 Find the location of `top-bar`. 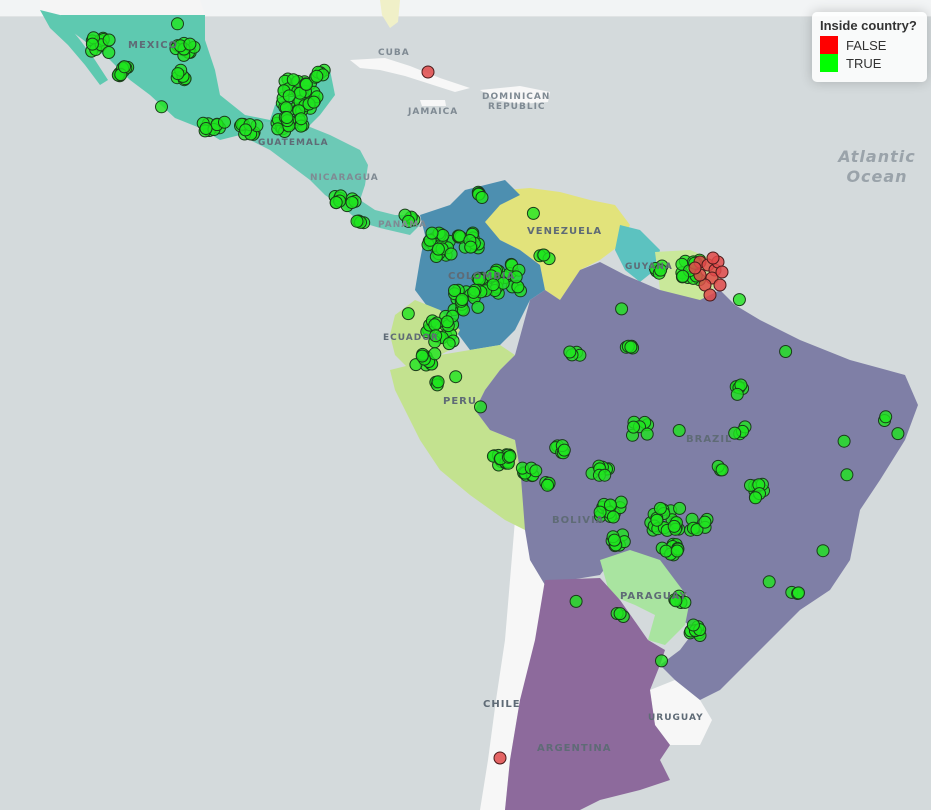

top-bar is located at coordinates (465, 8).